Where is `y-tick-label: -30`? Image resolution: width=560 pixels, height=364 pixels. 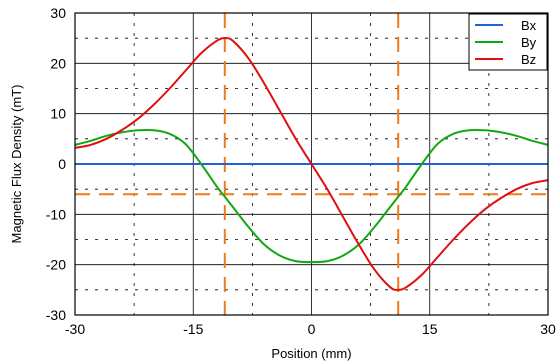 y-tick-label: -30 is located at coordinates (56, 315).